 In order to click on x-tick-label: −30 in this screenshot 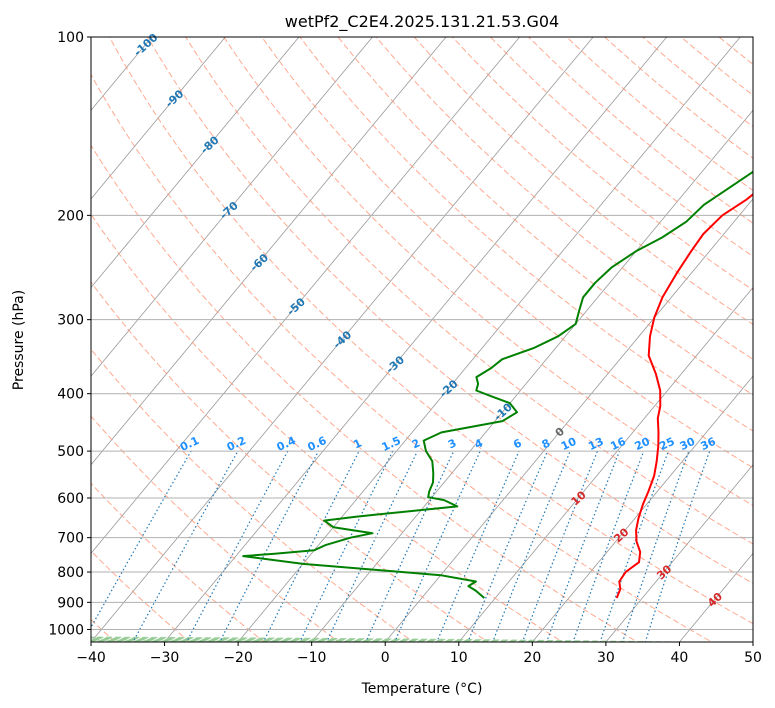, I will do `click(165, 658)`.